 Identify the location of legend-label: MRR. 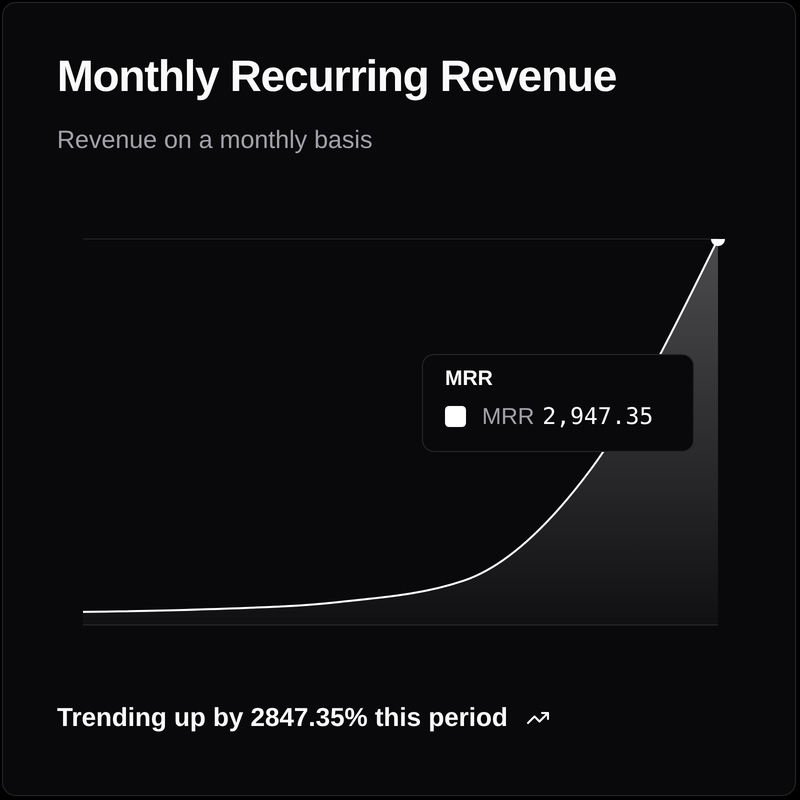
(508, 416).